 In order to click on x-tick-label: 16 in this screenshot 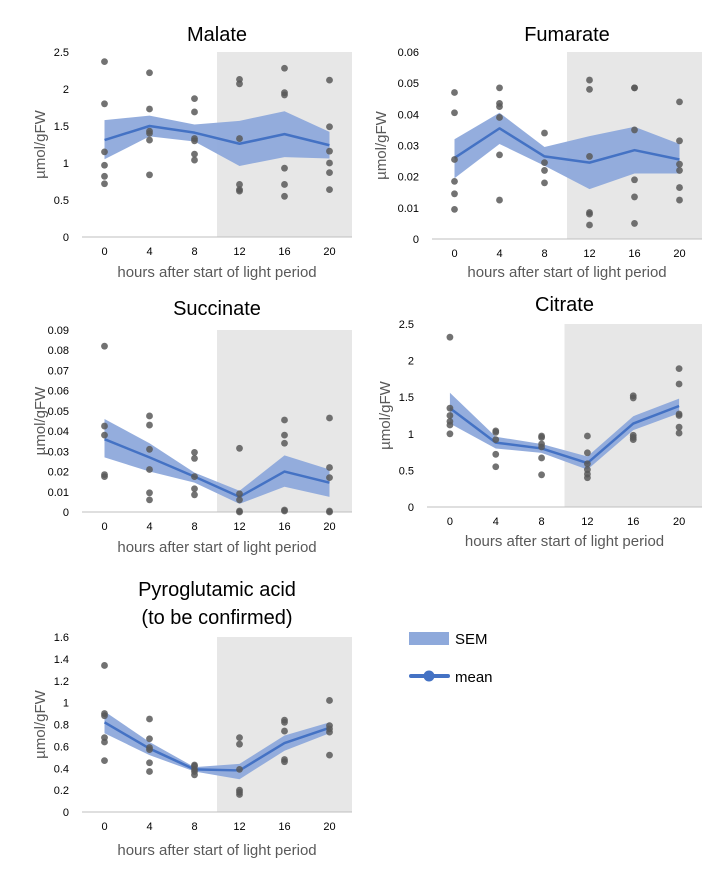, I will do `click(633, 522)`.